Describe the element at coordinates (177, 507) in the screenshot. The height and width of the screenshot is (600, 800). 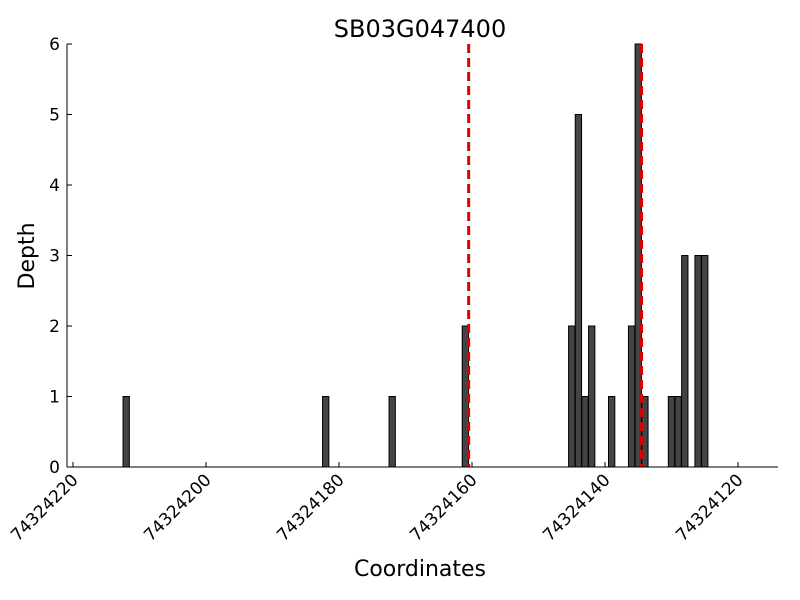
I see `x-tick-label: 74324200` at that location.